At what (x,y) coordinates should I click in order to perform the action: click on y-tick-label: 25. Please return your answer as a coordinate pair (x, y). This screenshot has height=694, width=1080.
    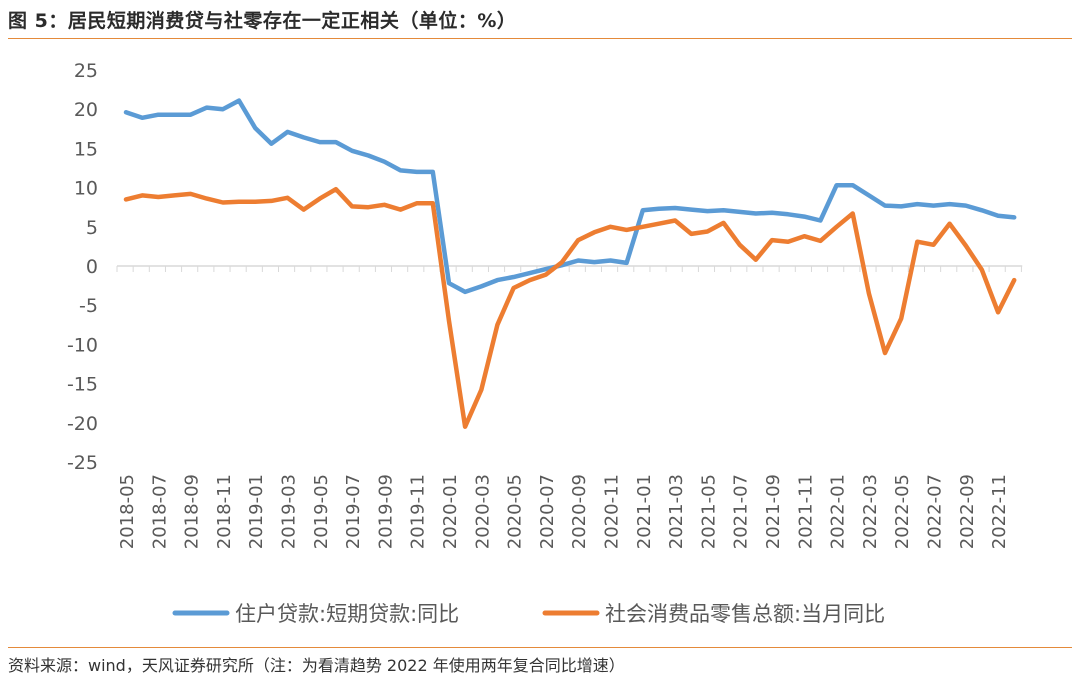
    Looking at the image, I should click on (86, 71).